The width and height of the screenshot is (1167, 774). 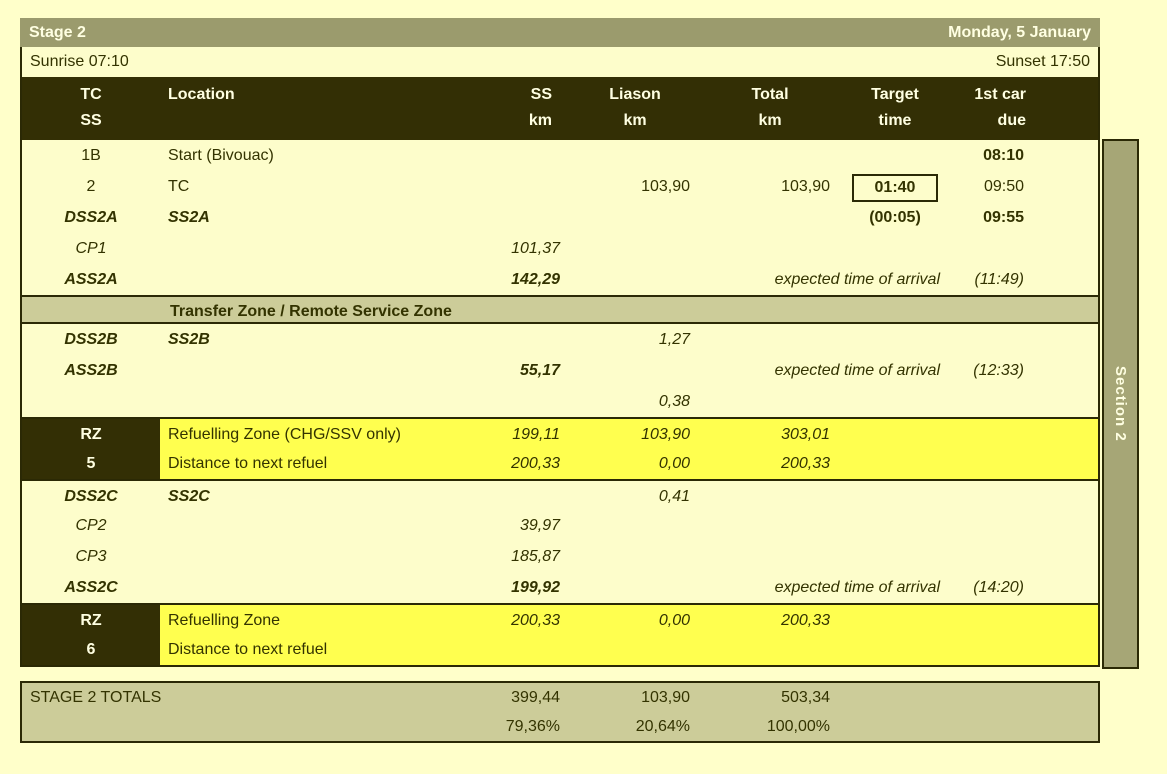 What do you see at coordinates (674, 401) in the screenshot?
I see `cell-liason-km: 0,38` at bounding box center [674, 401].